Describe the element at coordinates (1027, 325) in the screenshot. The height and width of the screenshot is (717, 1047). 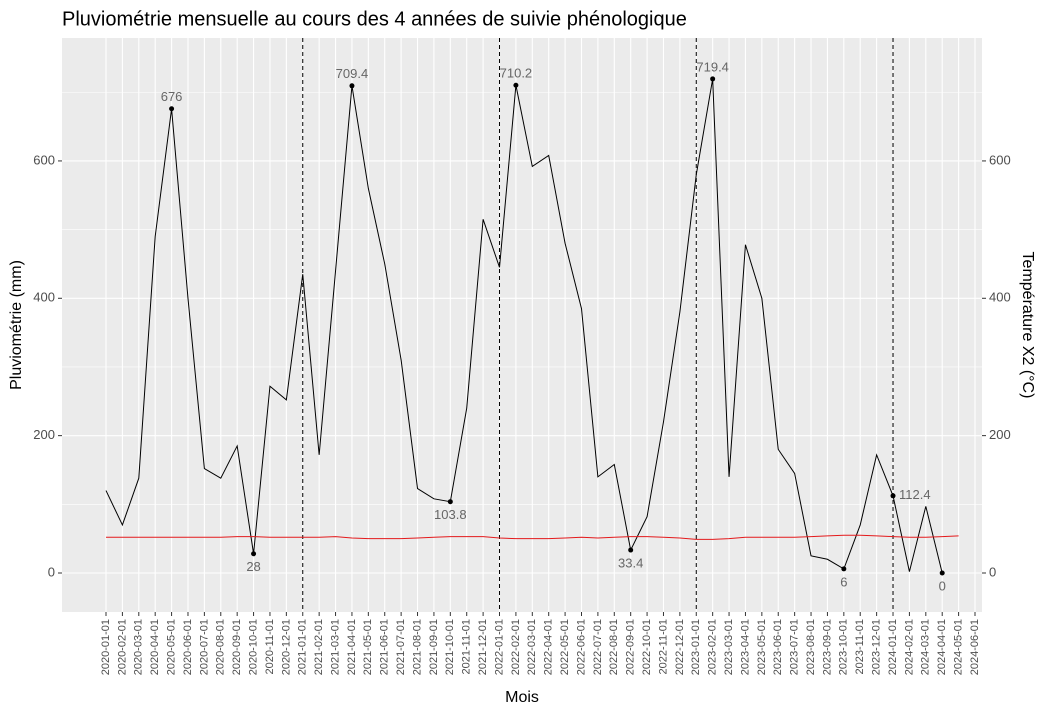
I see `y2-axis-title: Température X2 (°C)` at that location.